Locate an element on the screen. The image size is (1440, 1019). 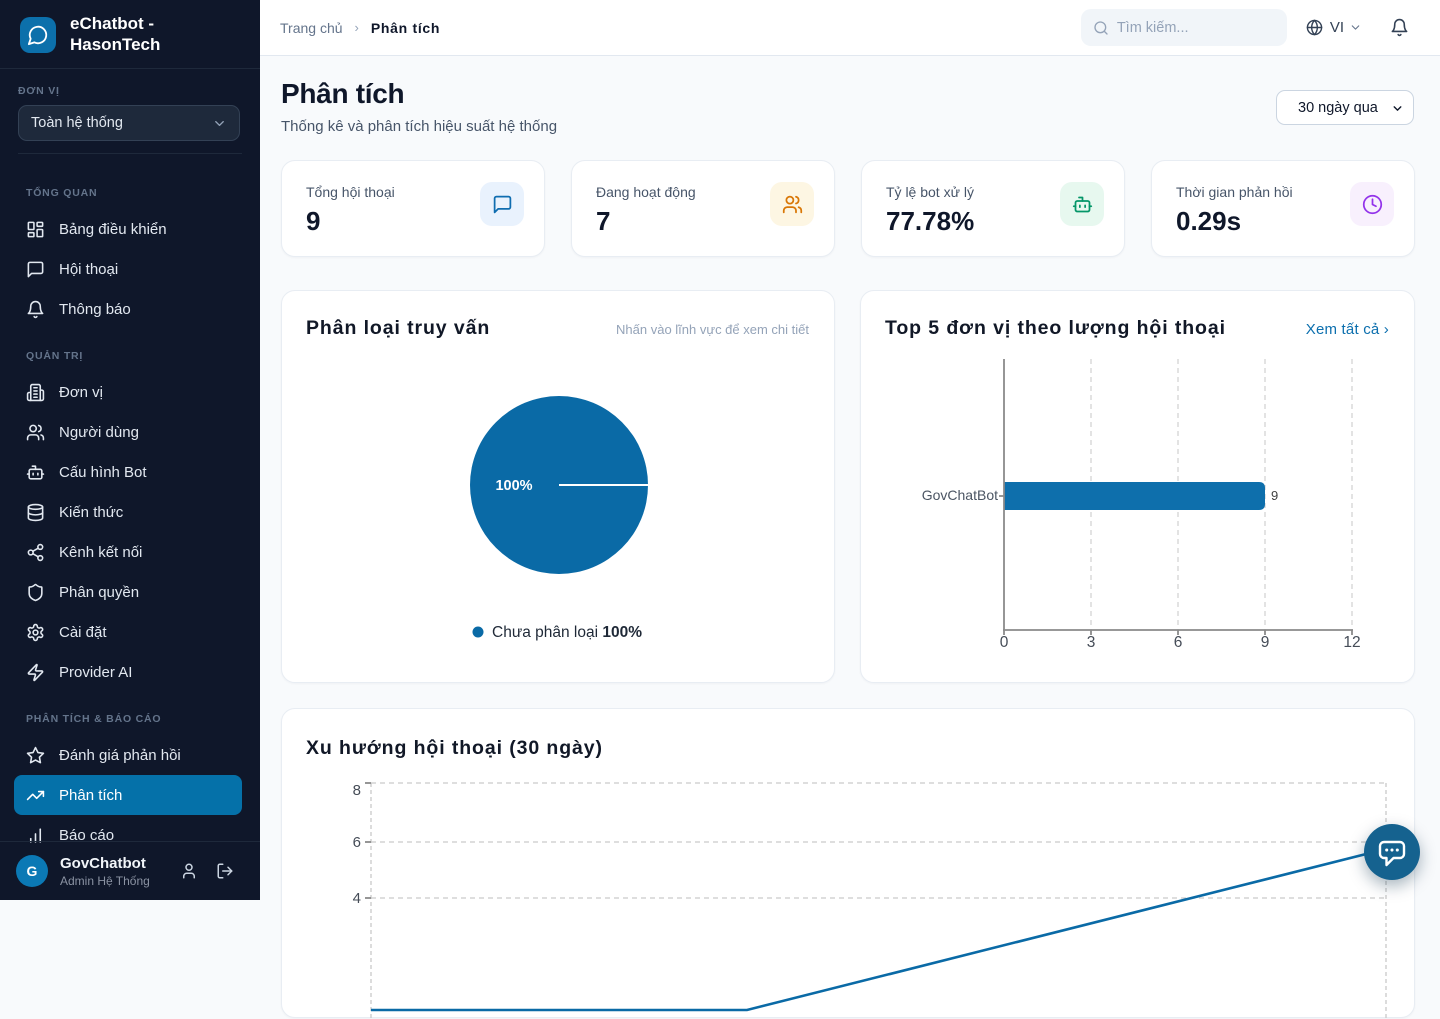
svg-text: 3 is located at coordinates (1091, 642).